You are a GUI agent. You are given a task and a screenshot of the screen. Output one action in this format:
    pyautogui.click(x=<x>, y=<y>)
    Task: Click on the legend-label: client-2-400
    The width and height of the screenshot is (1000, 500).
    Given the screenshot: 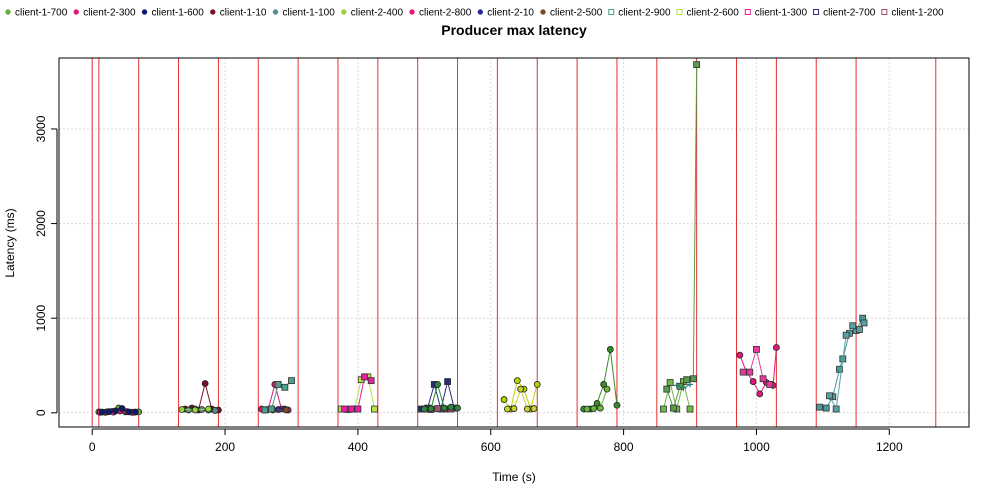 What is the action you would take?
    pyautogui.click(x=377, y=13)
    